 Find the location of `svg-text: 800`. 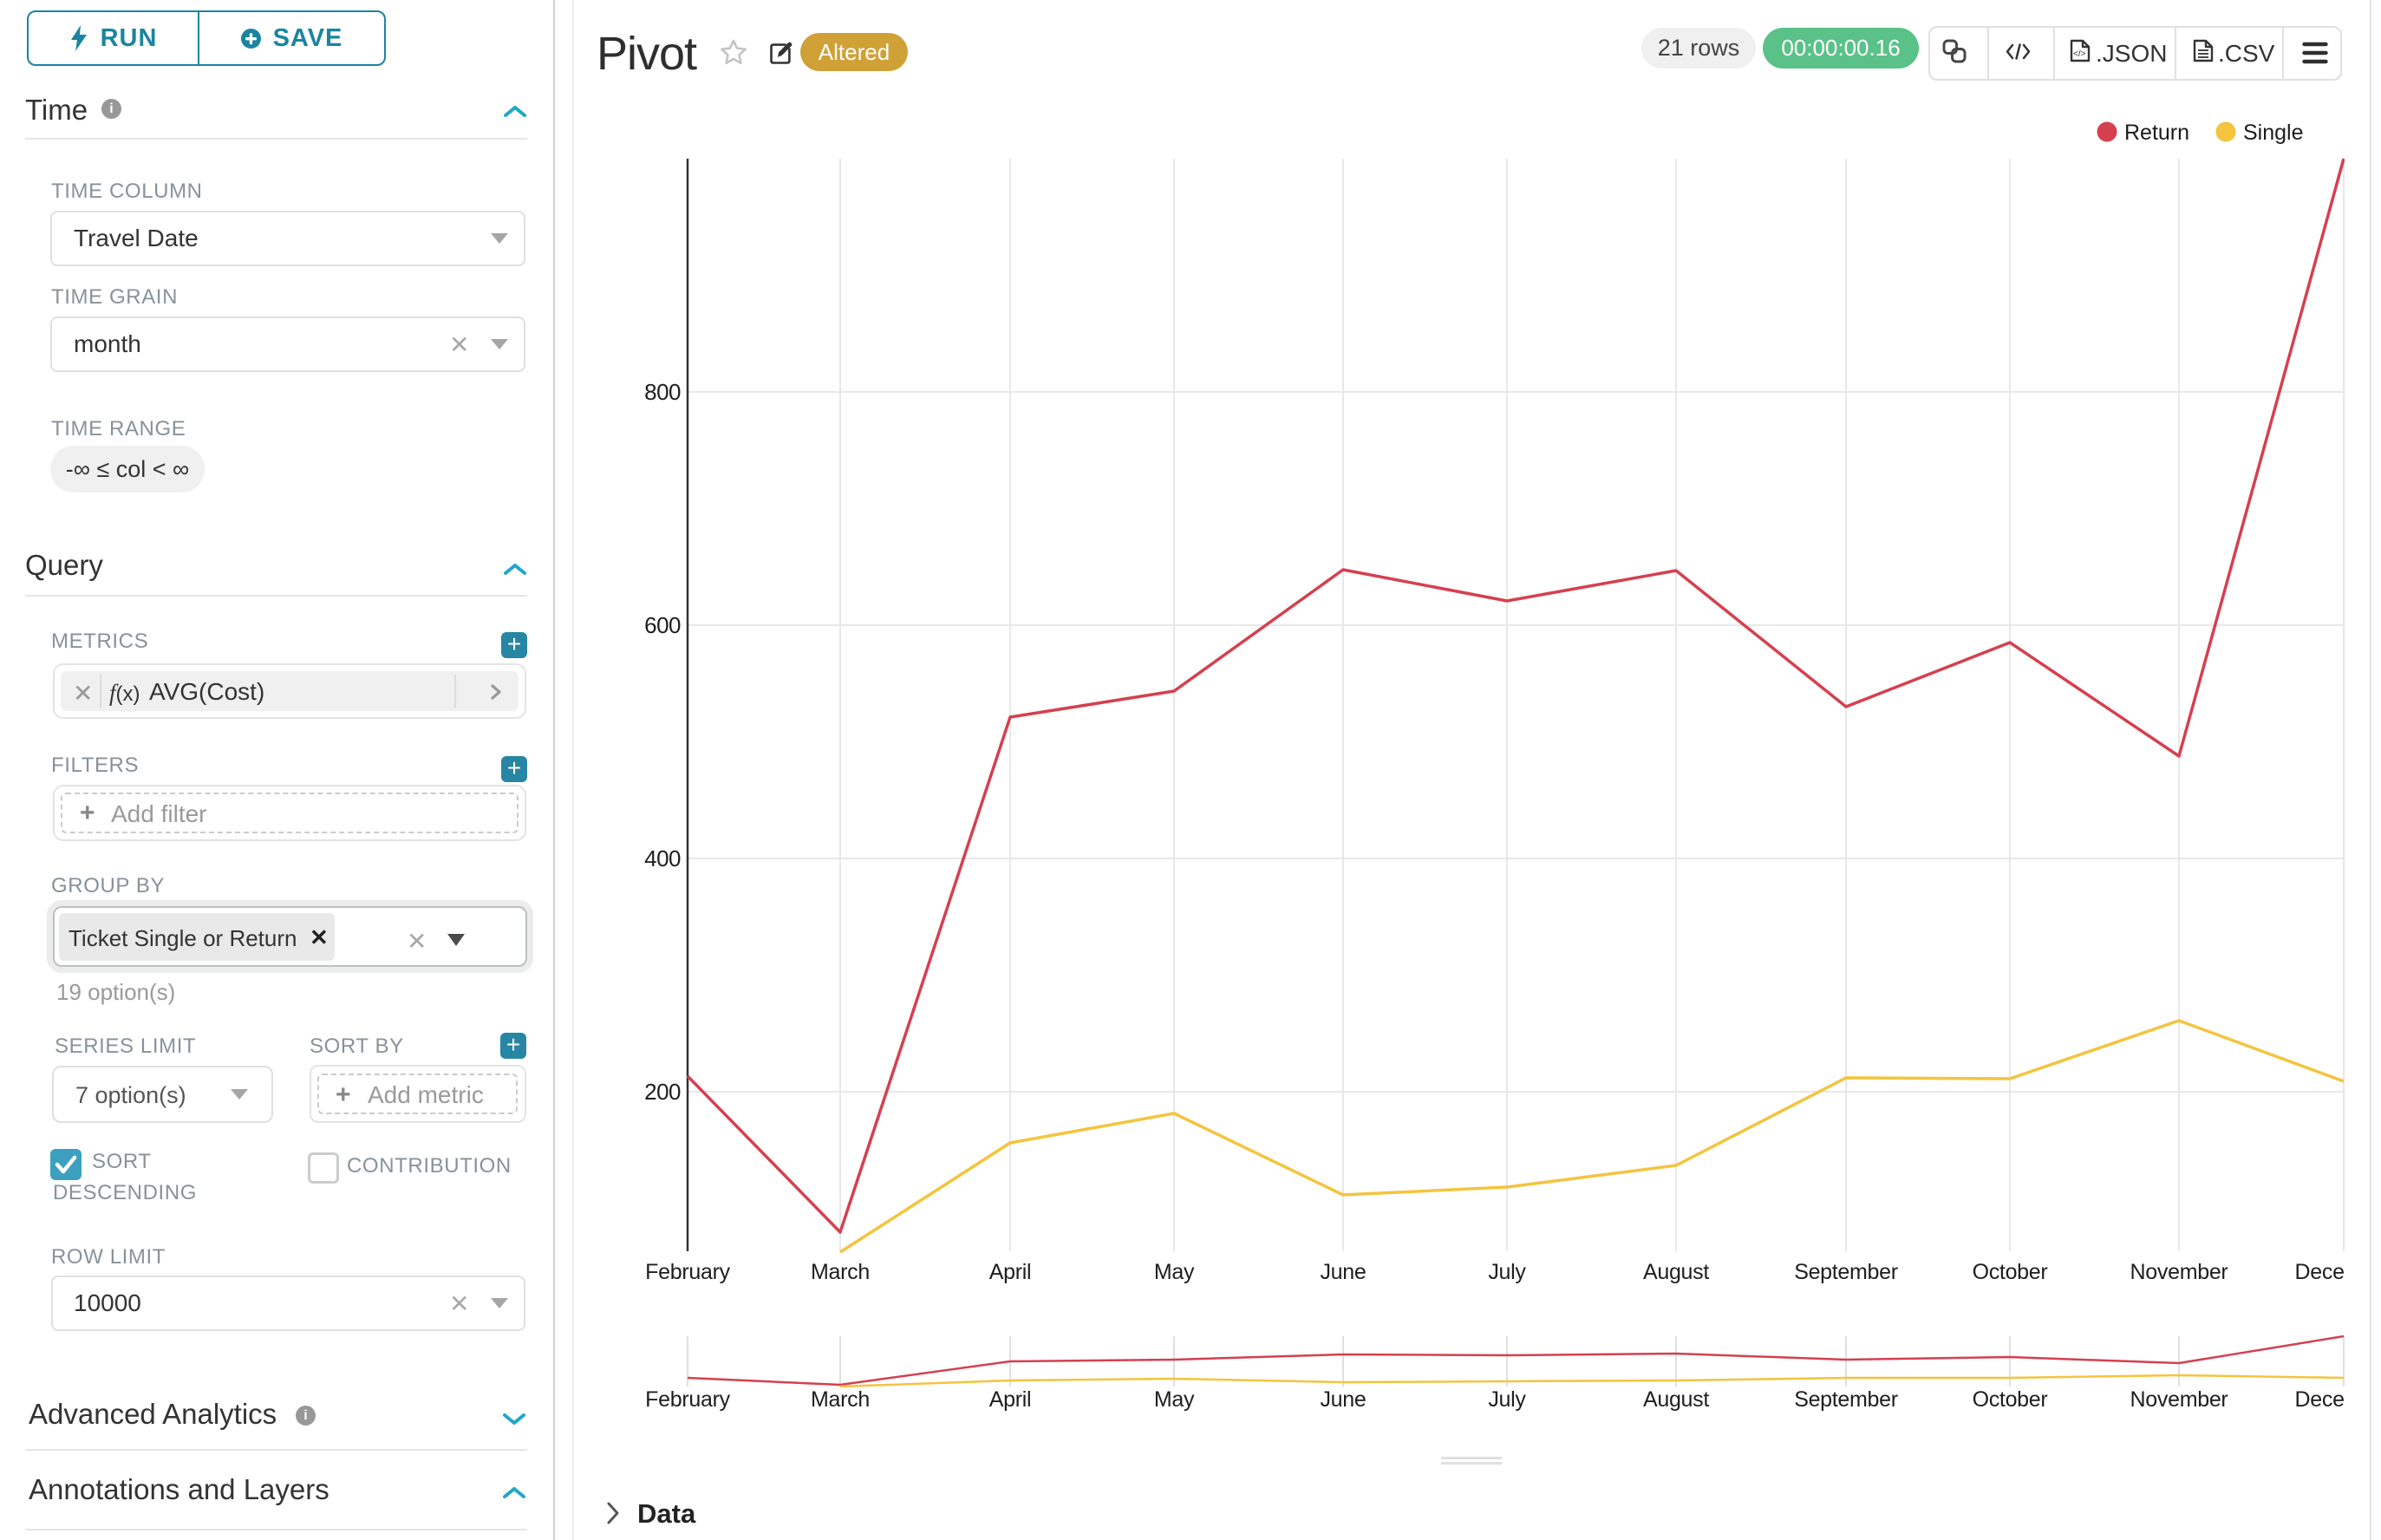

svg-text: 800 is located at coordinates (662, 392).